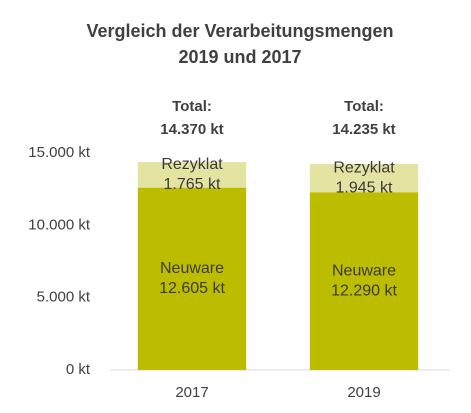  What do you see at coordinates (191, 392) in the screenshot?
I see `x-tick-label: 2017` at bounding box center [191, 392].